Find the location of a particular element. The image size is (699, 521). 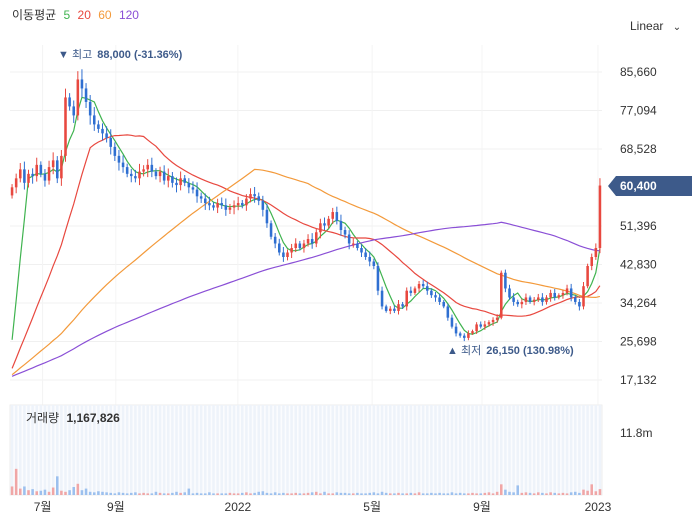

volume-label-text: 거래량 is located at coordinates (42, 418).